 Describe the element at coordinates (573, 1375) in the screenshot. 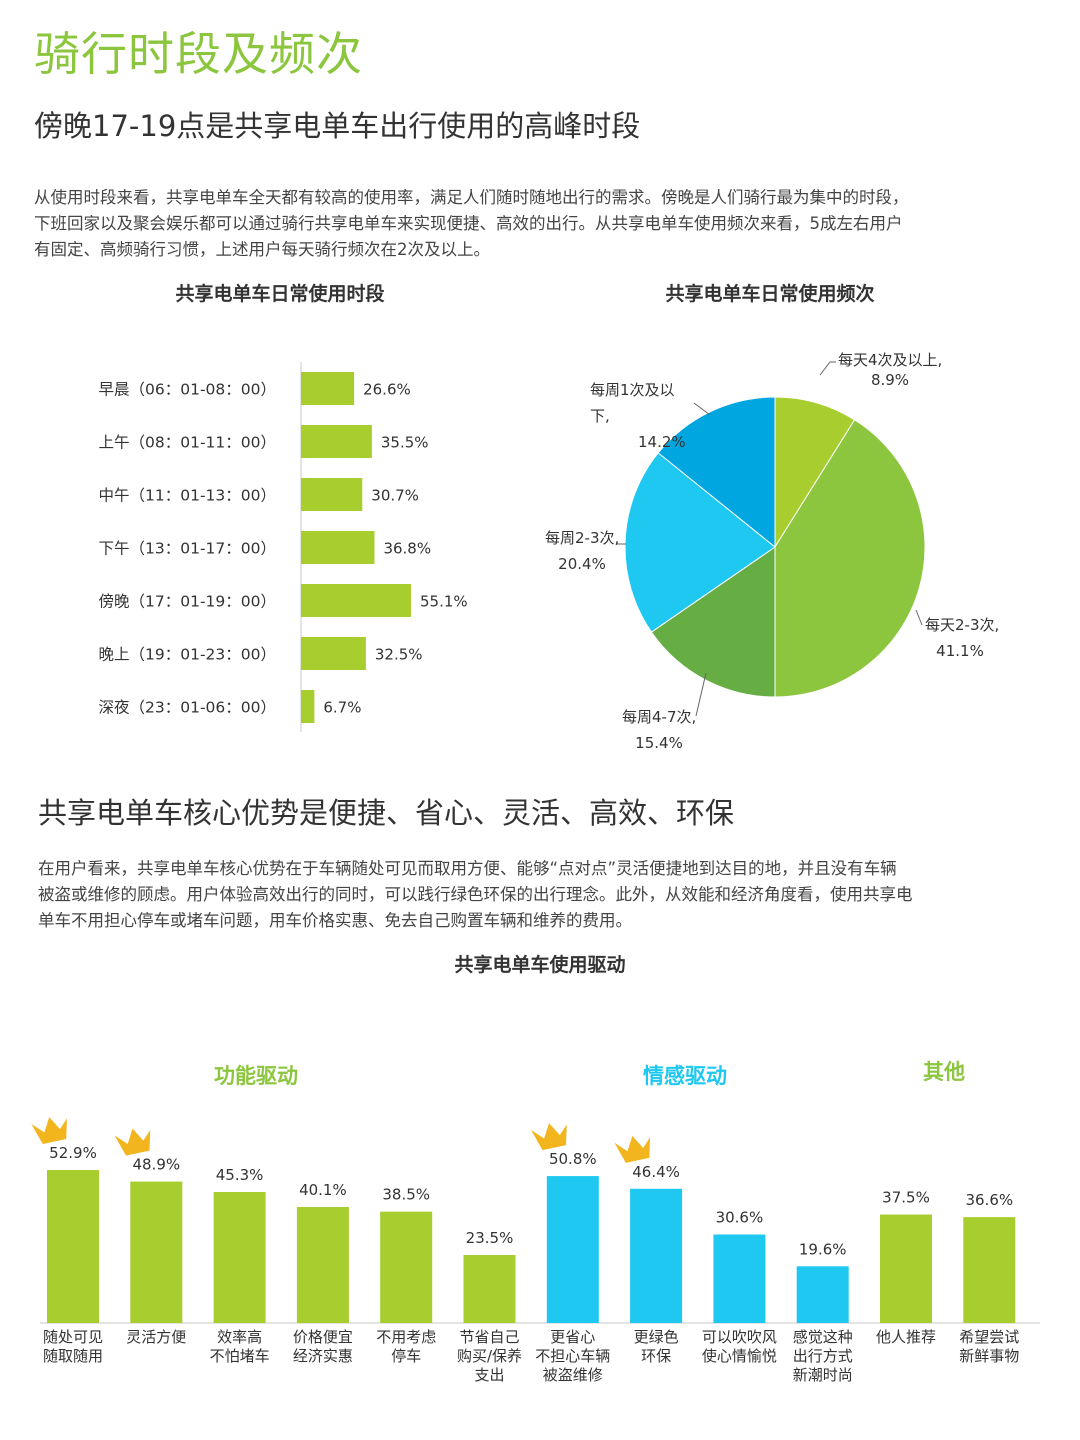

I see `drivers-category-label: 被盗维修` at that location.